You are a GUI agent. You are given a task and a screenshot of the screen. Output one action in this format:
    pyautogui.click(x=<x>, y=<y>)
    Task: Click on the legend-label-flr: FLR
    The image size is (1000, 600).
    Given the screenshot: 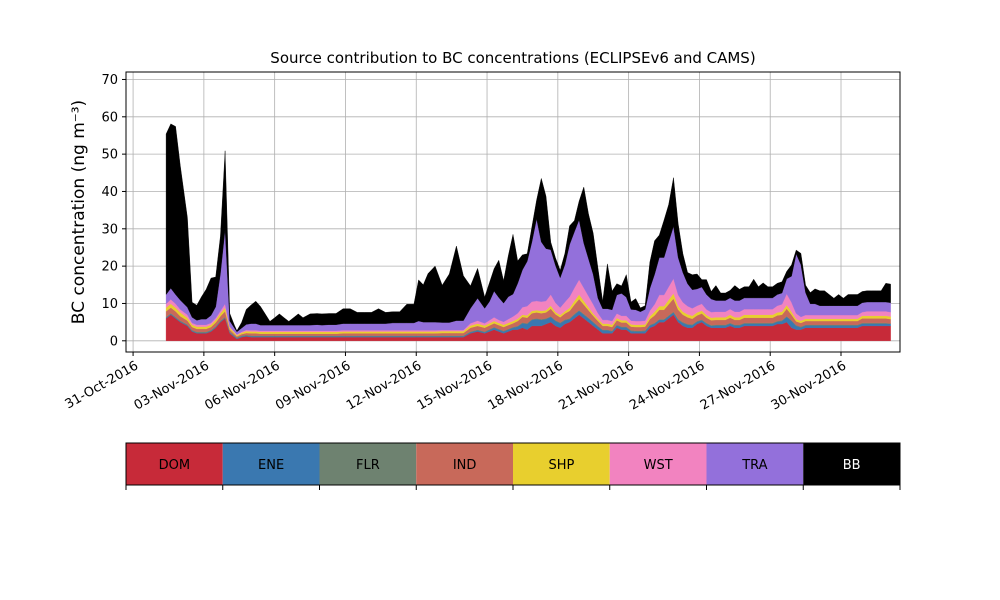 What is the action you would take?
    pyautogui.click(x=368, y=465)
    